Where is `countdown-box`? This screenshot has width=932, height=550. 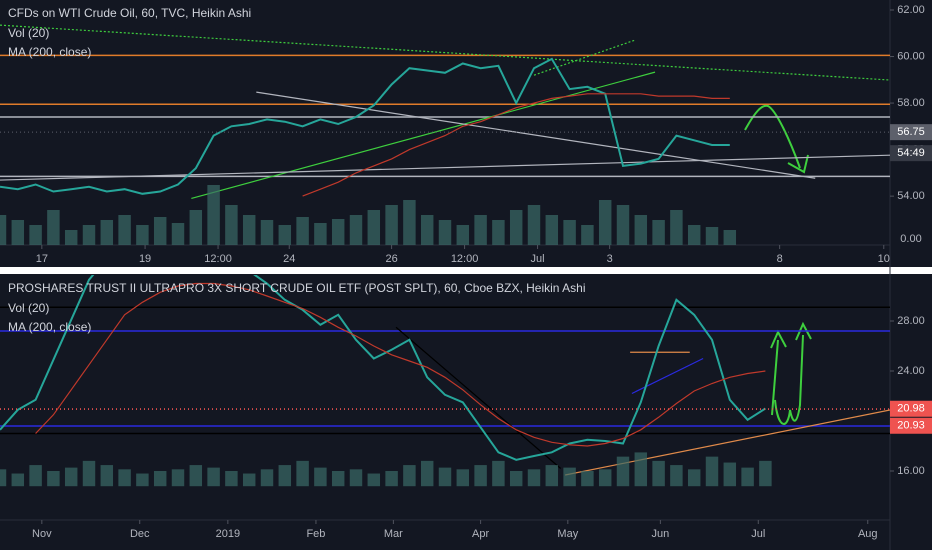
countdown-box is located at coordinates (911, 153).